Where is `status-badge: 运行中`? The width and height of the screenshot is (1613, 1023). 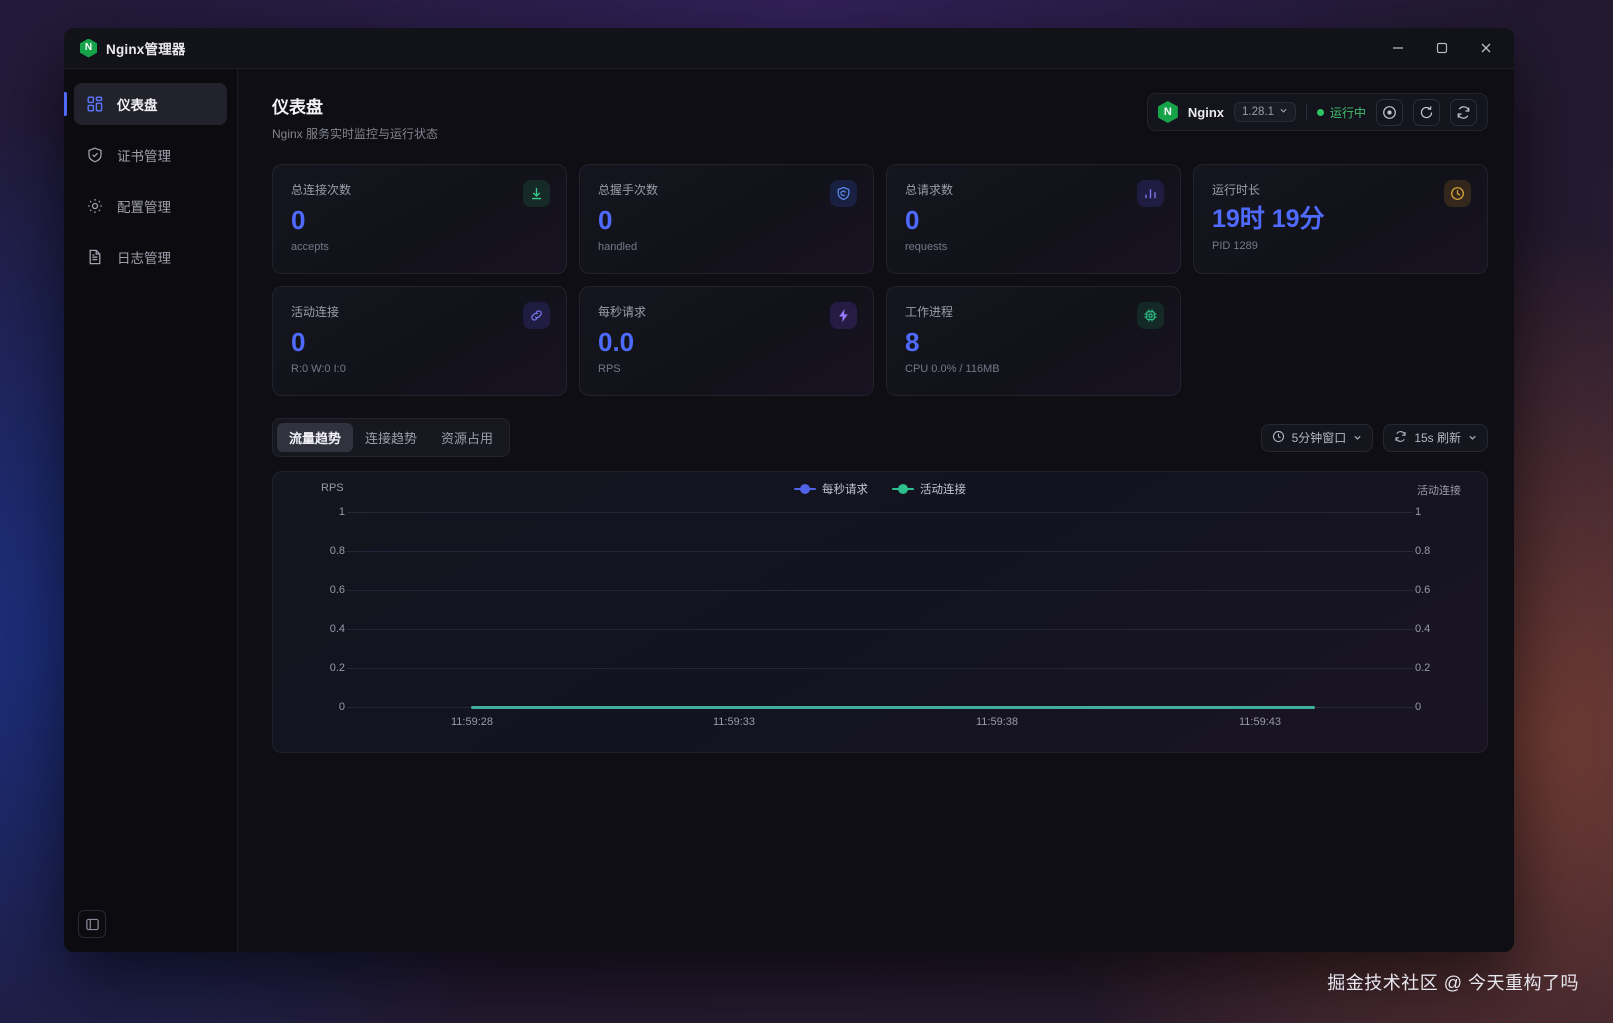
status-badge: 运行中 is located at coordinates (1347, 112).